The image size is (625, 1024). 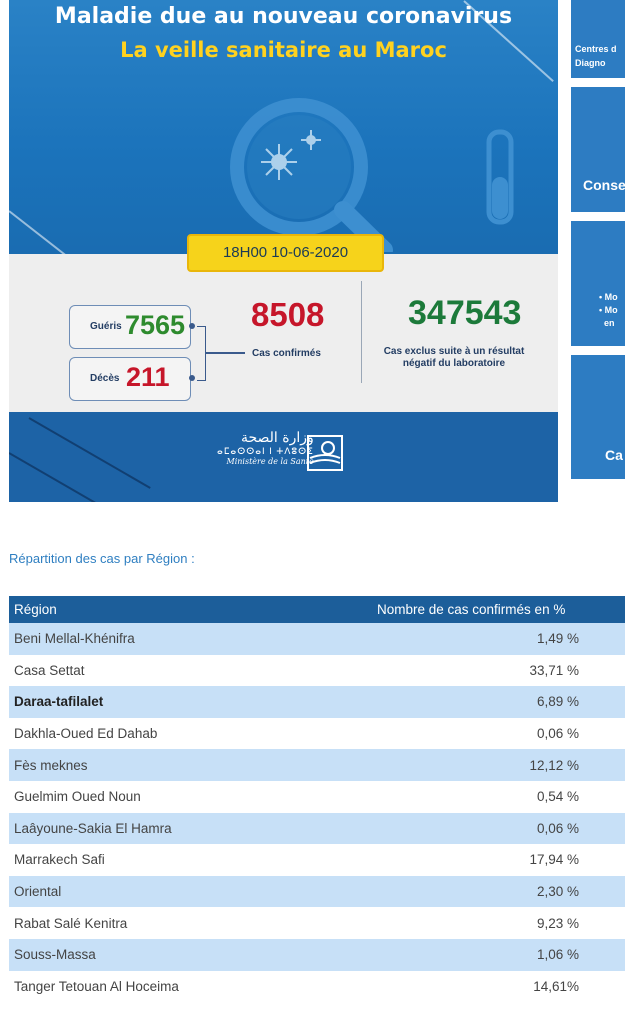 What do you see at coordinates (501, 702) in the screenshot?
I see `percent-cell: 6,89 %` at bounding box center [501, 702].